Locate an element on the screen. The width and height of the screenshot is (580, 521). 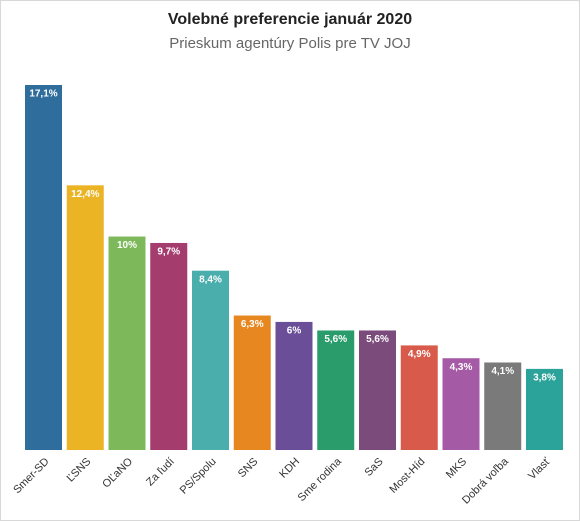
value-label: 6,3% is located at coordinates (252, 324).